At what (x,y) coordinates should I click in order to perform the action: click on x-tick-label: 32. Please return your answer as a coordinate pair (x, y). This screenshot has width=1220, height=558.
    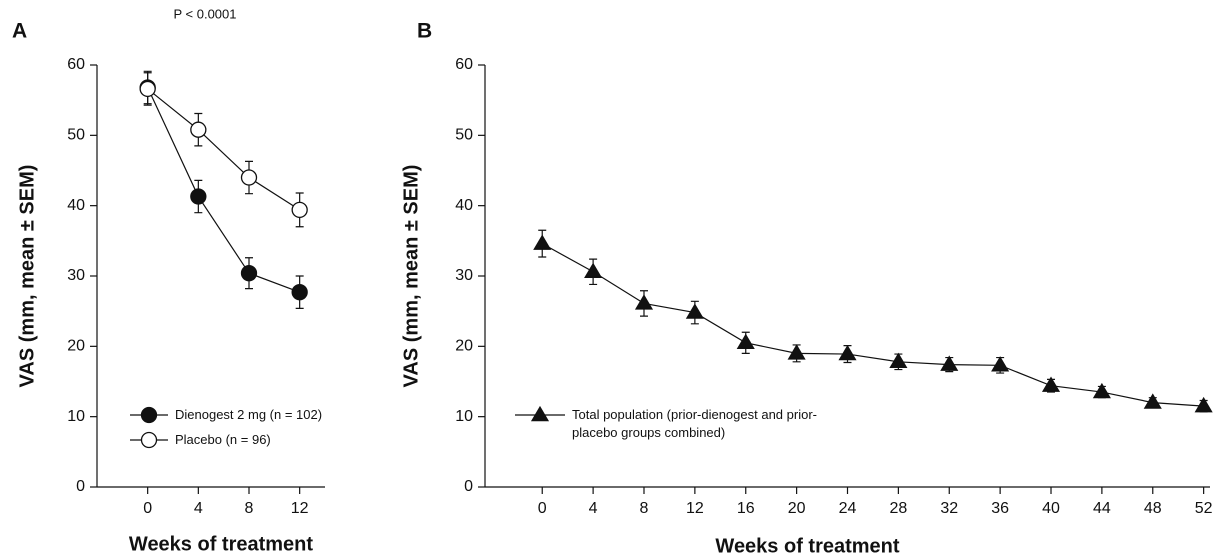
    Looking at the image, I should click on (949, 508).